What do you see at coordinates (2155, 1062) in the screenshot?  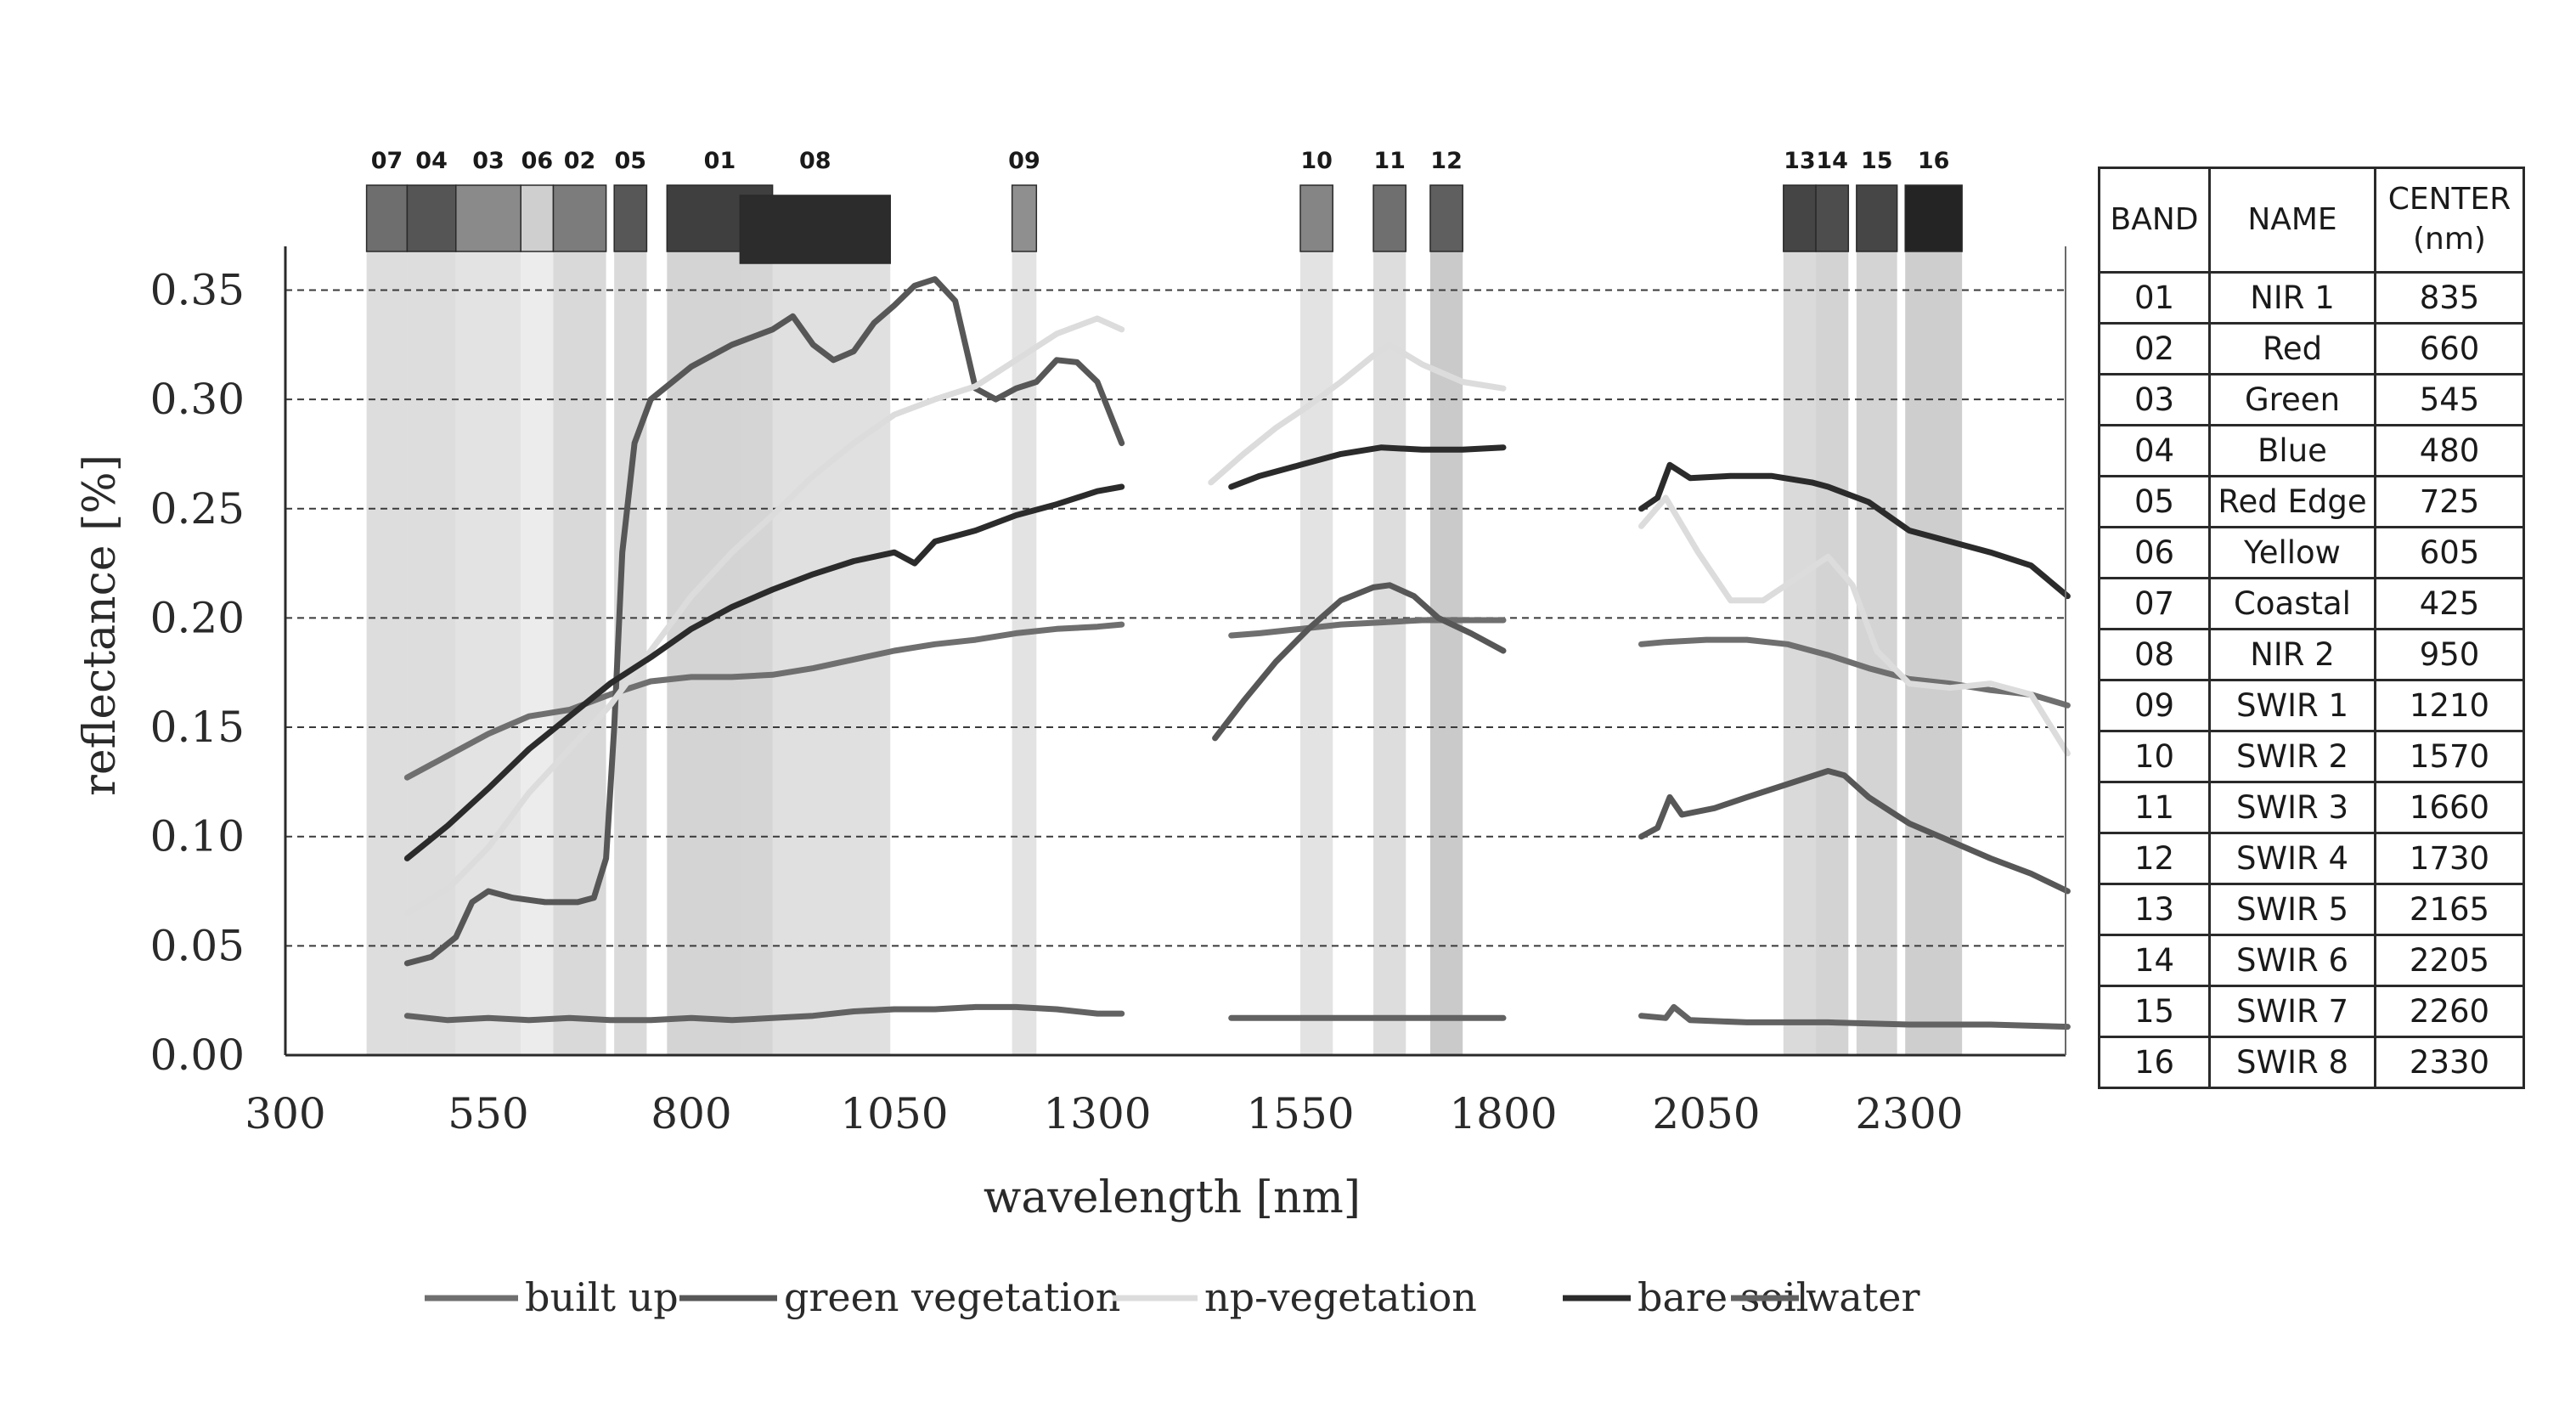 I see `band-cell: 16` at bounding box center [2155, 1062].